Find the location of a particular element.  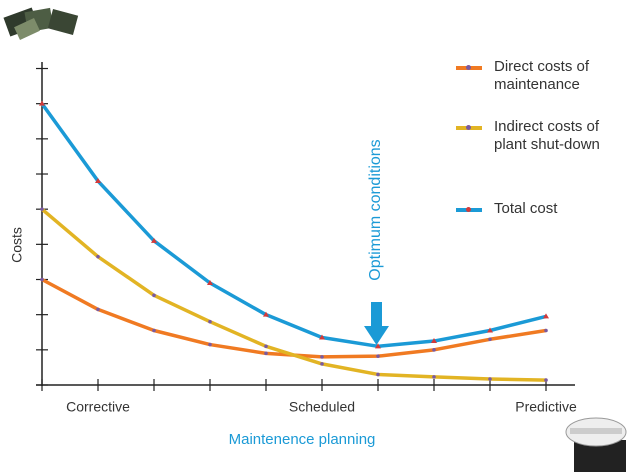

legend-item: Total cost is located at coordinates (541, 209).